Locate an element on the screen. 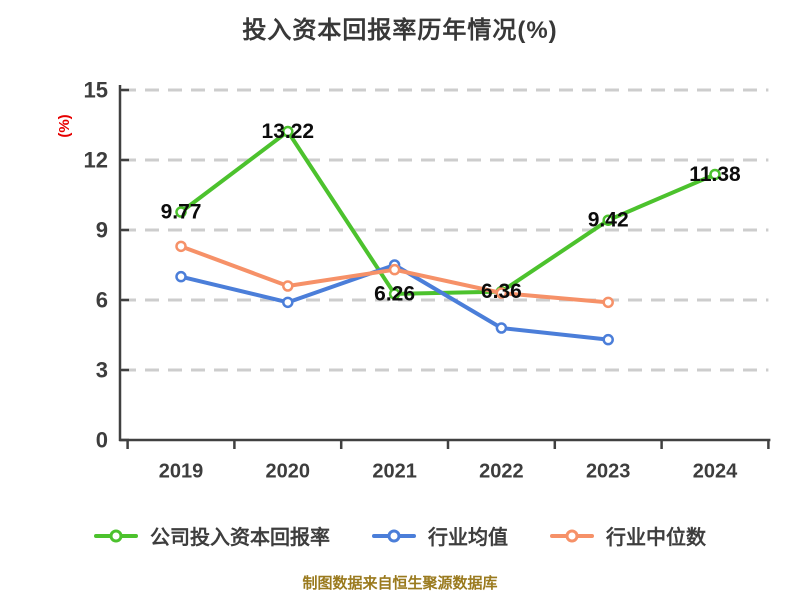  svg-text: 15 is located at coordinates (96, 90).